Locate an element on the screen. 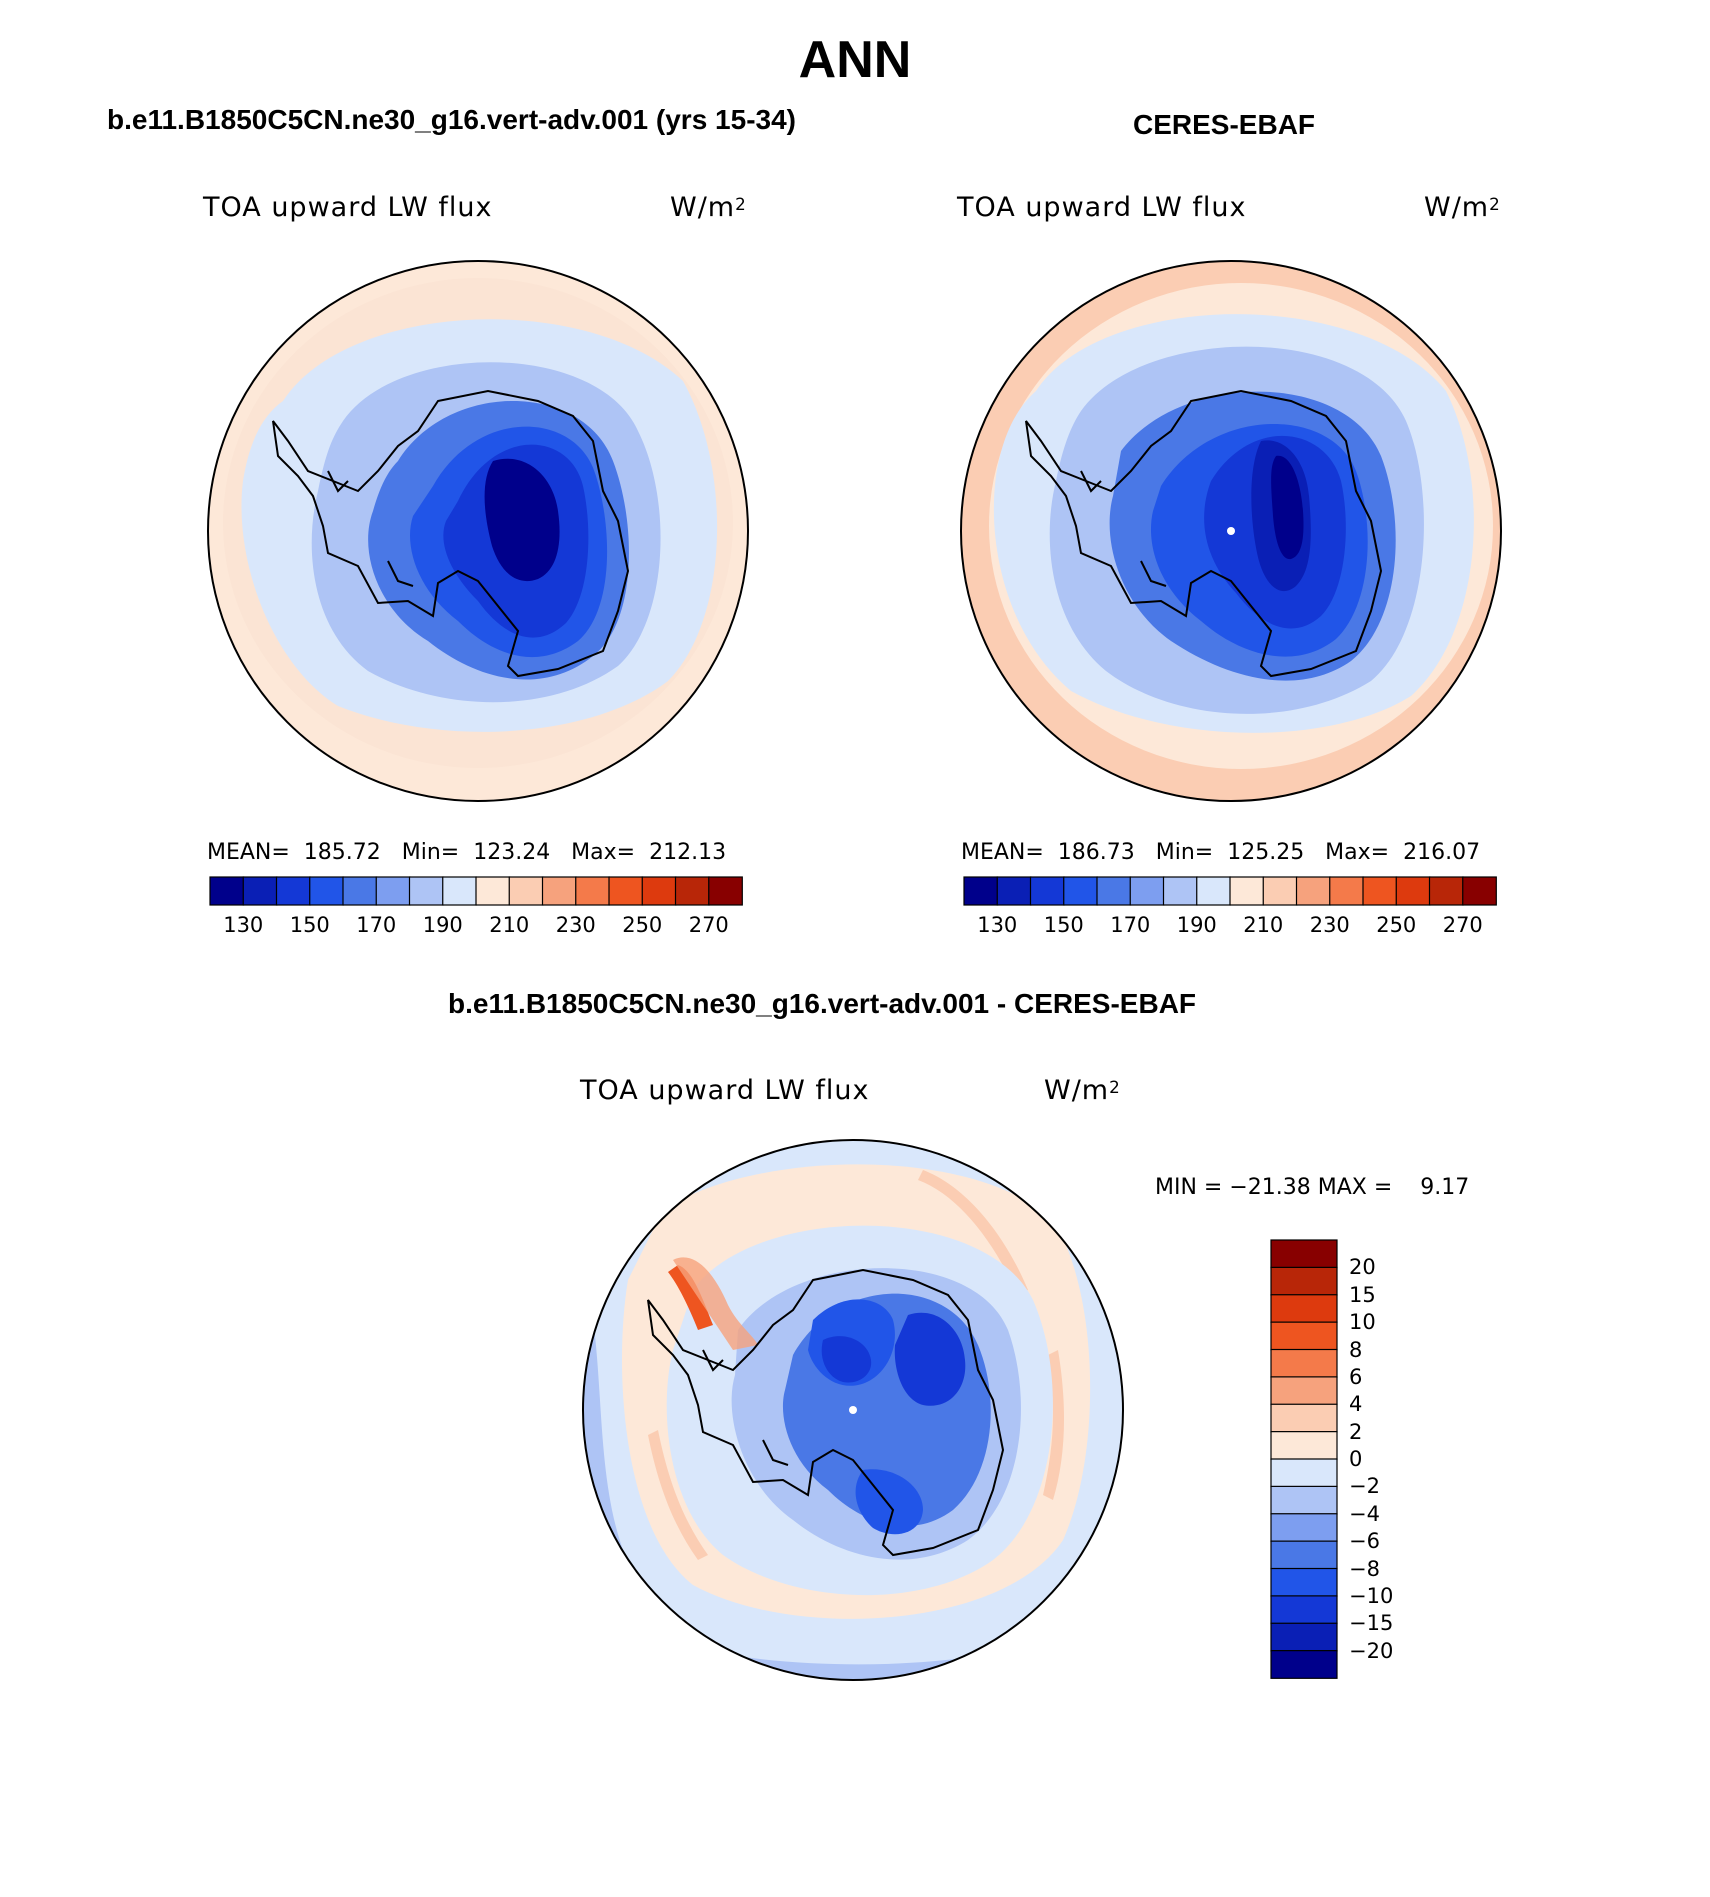  colorbar-tick-label: 15 is located at coordinates (1362, 1294).